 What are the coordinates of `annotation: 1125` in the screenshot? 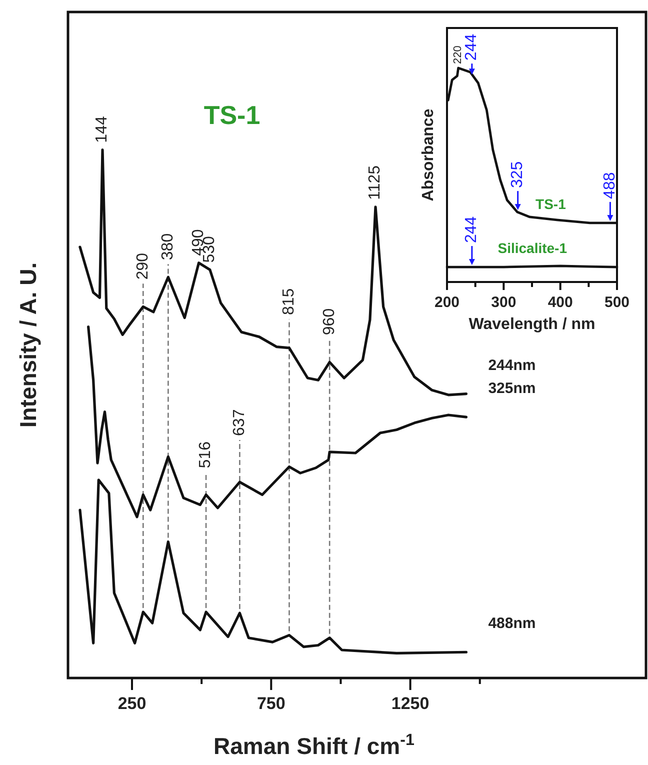 It's located at (375, 182).